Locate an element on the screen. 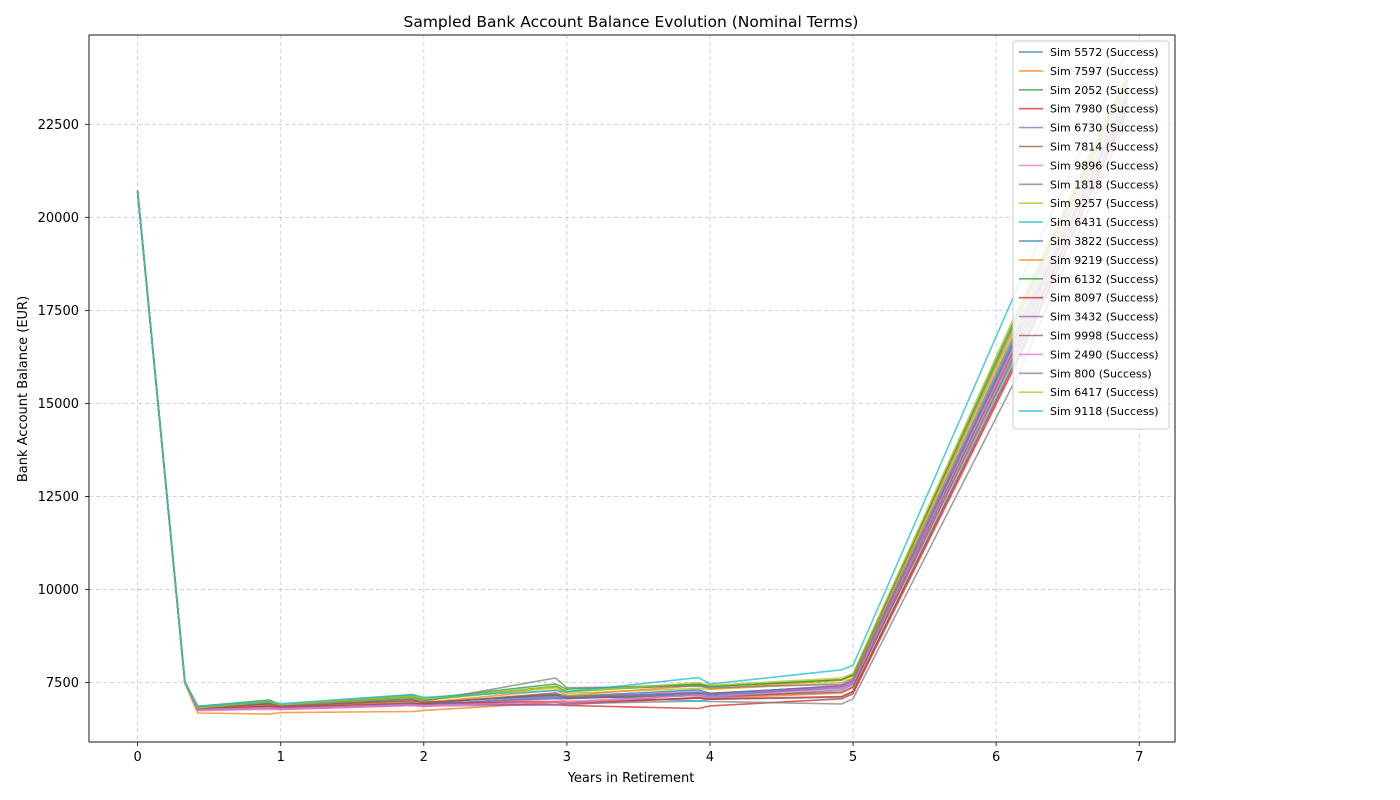  x-axis-label: Years in Retirement is located at coordinates (631, 778).